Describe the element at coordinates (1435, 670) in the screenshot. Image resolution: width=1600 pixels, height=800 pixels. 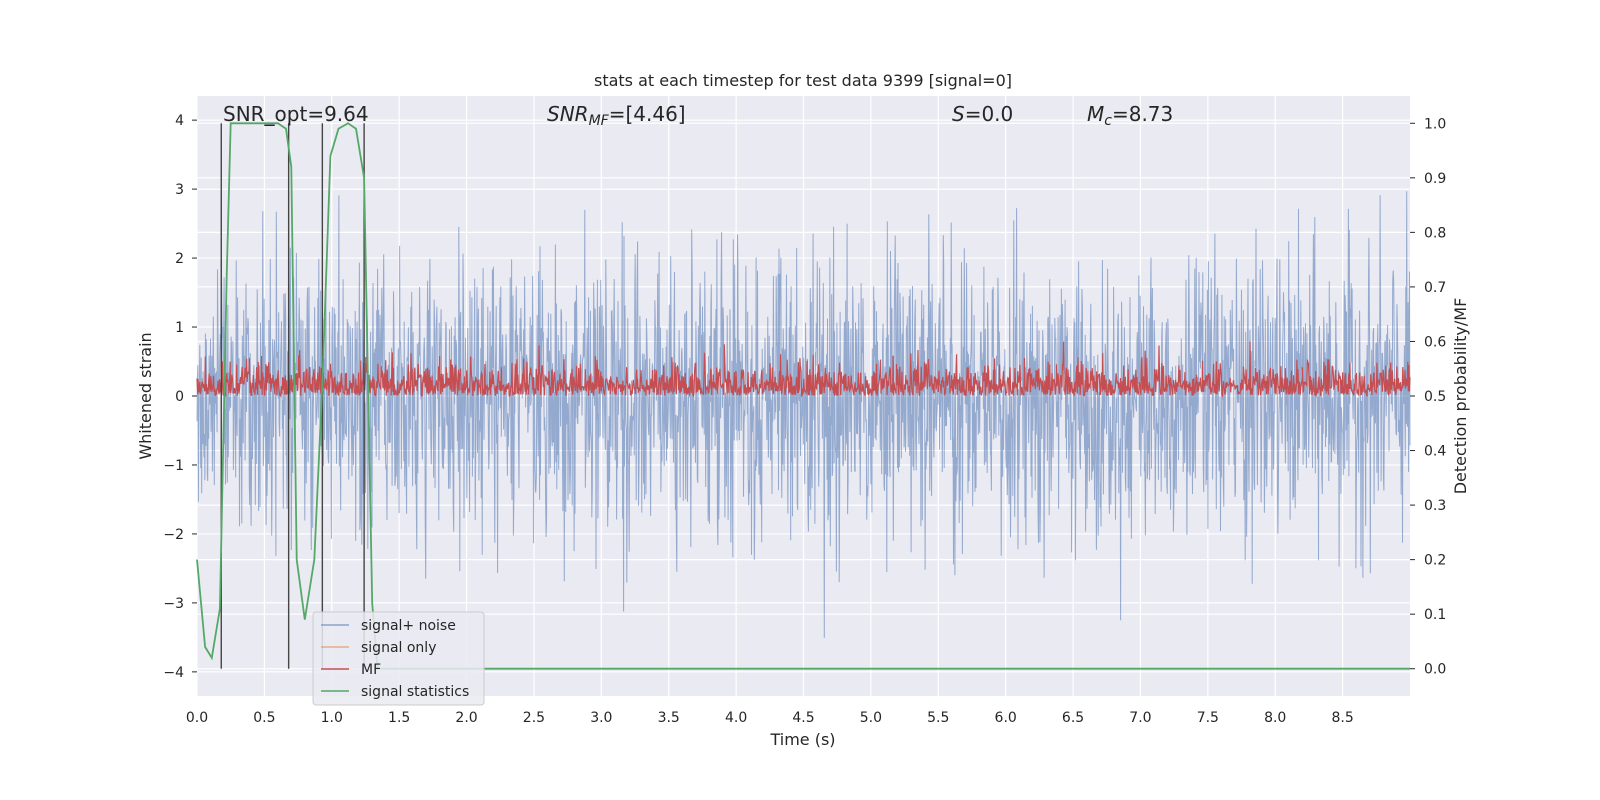
I see `right-y-tick-label: 0.0` at that location.